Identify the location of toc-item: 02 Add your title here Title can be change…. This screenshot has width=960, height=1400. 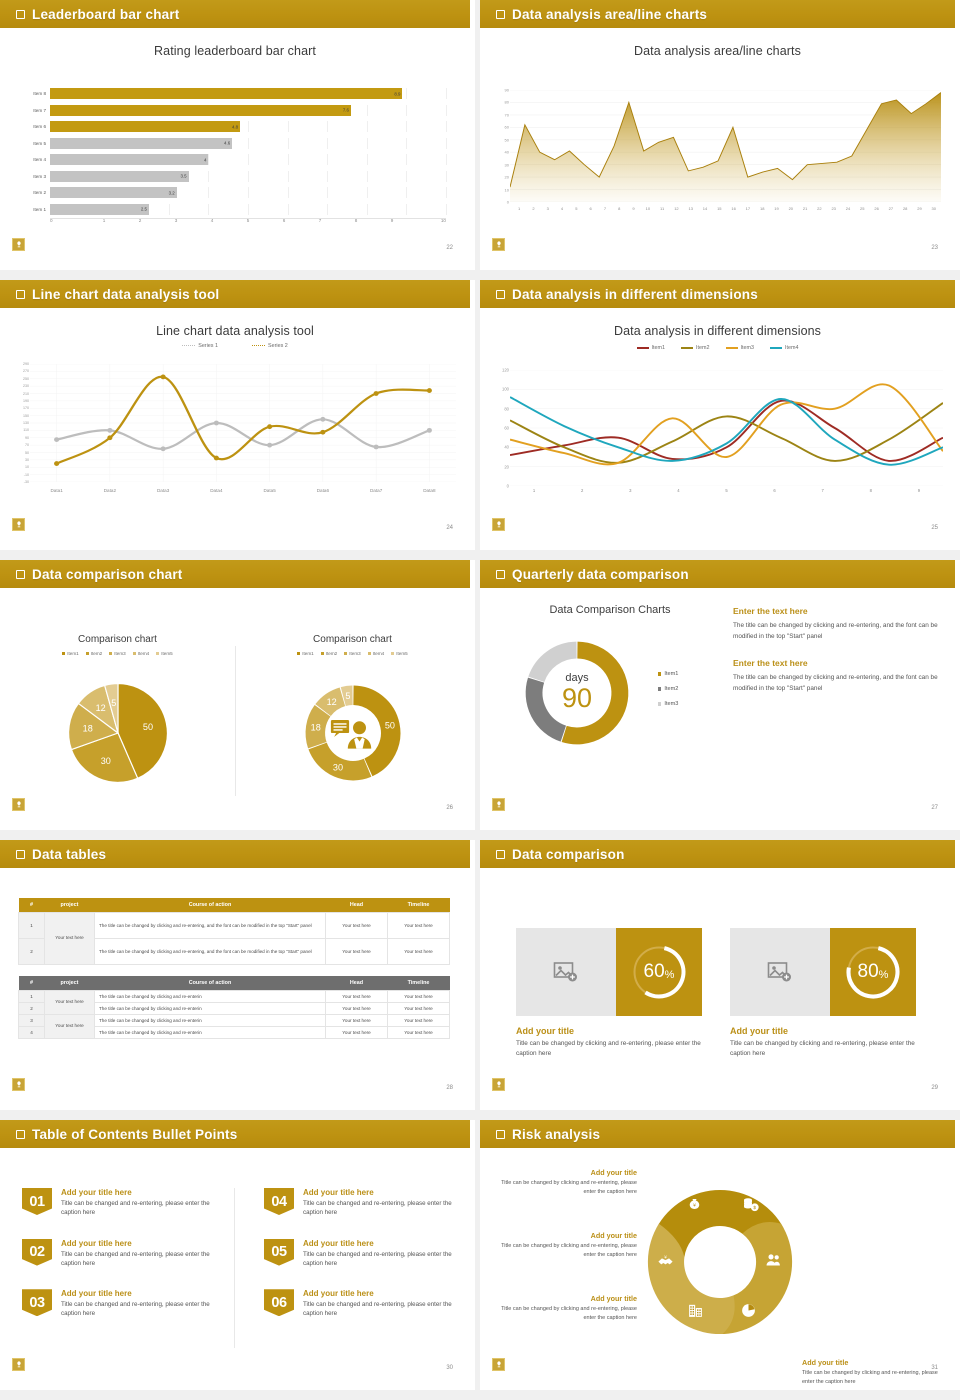
(124, 1253).